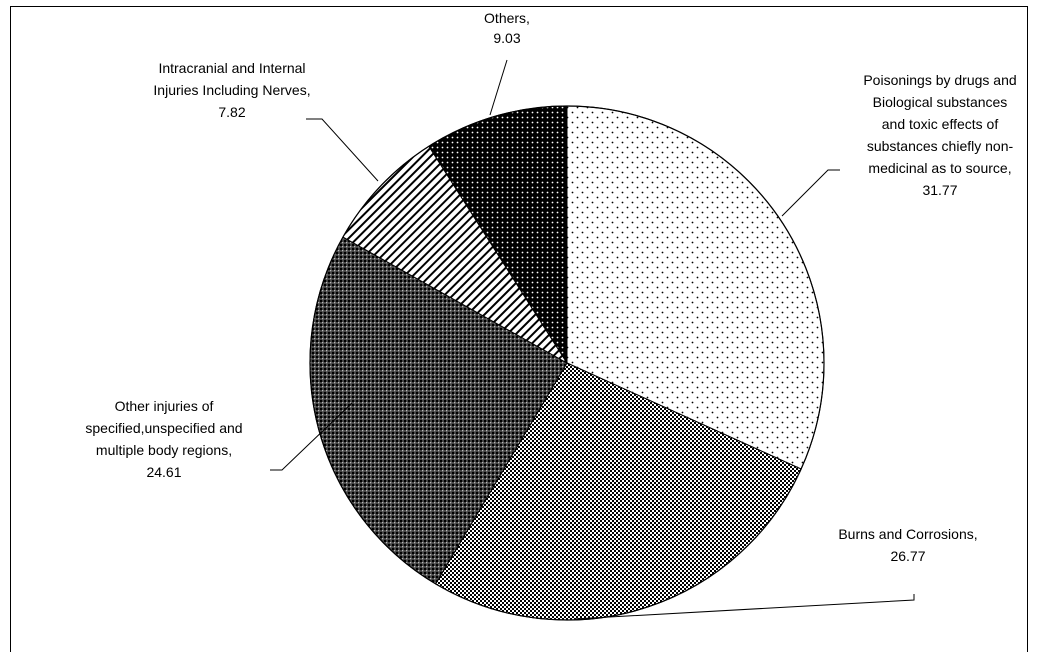  What do you see at coordinates (939, 190) in the screenshot?
I see `slice-value-label-1: 31.77` at bounding box center [939, 190].